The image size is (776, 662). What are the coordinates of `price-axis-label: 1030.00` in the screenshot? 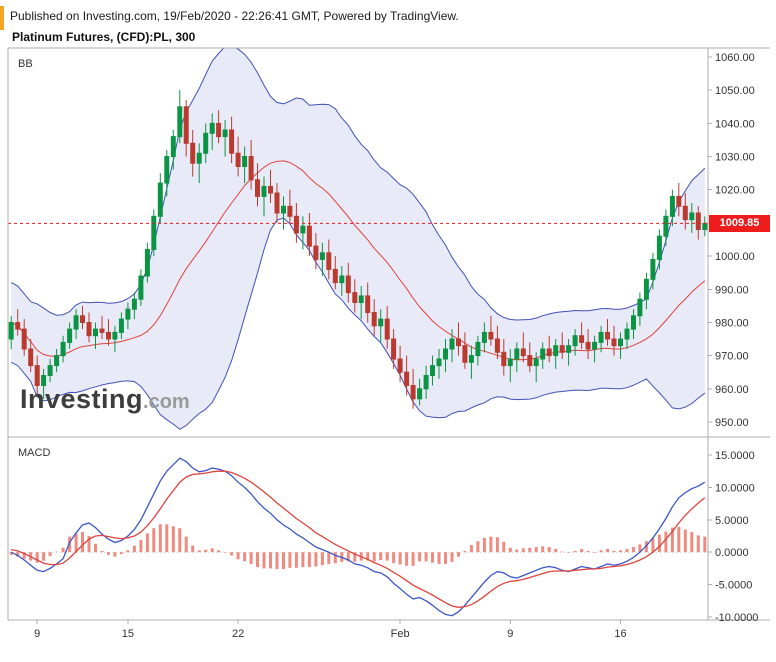 It's located at (735, 158).